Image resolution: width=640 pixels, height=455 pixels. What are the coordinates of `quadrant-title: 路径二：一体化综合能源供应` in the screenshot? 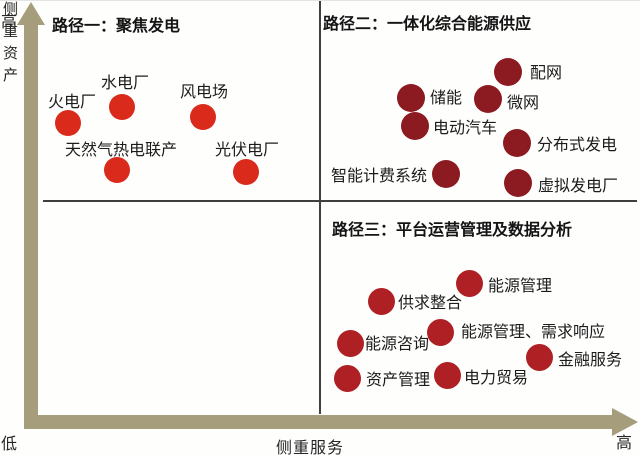 It's located at (427, 23).